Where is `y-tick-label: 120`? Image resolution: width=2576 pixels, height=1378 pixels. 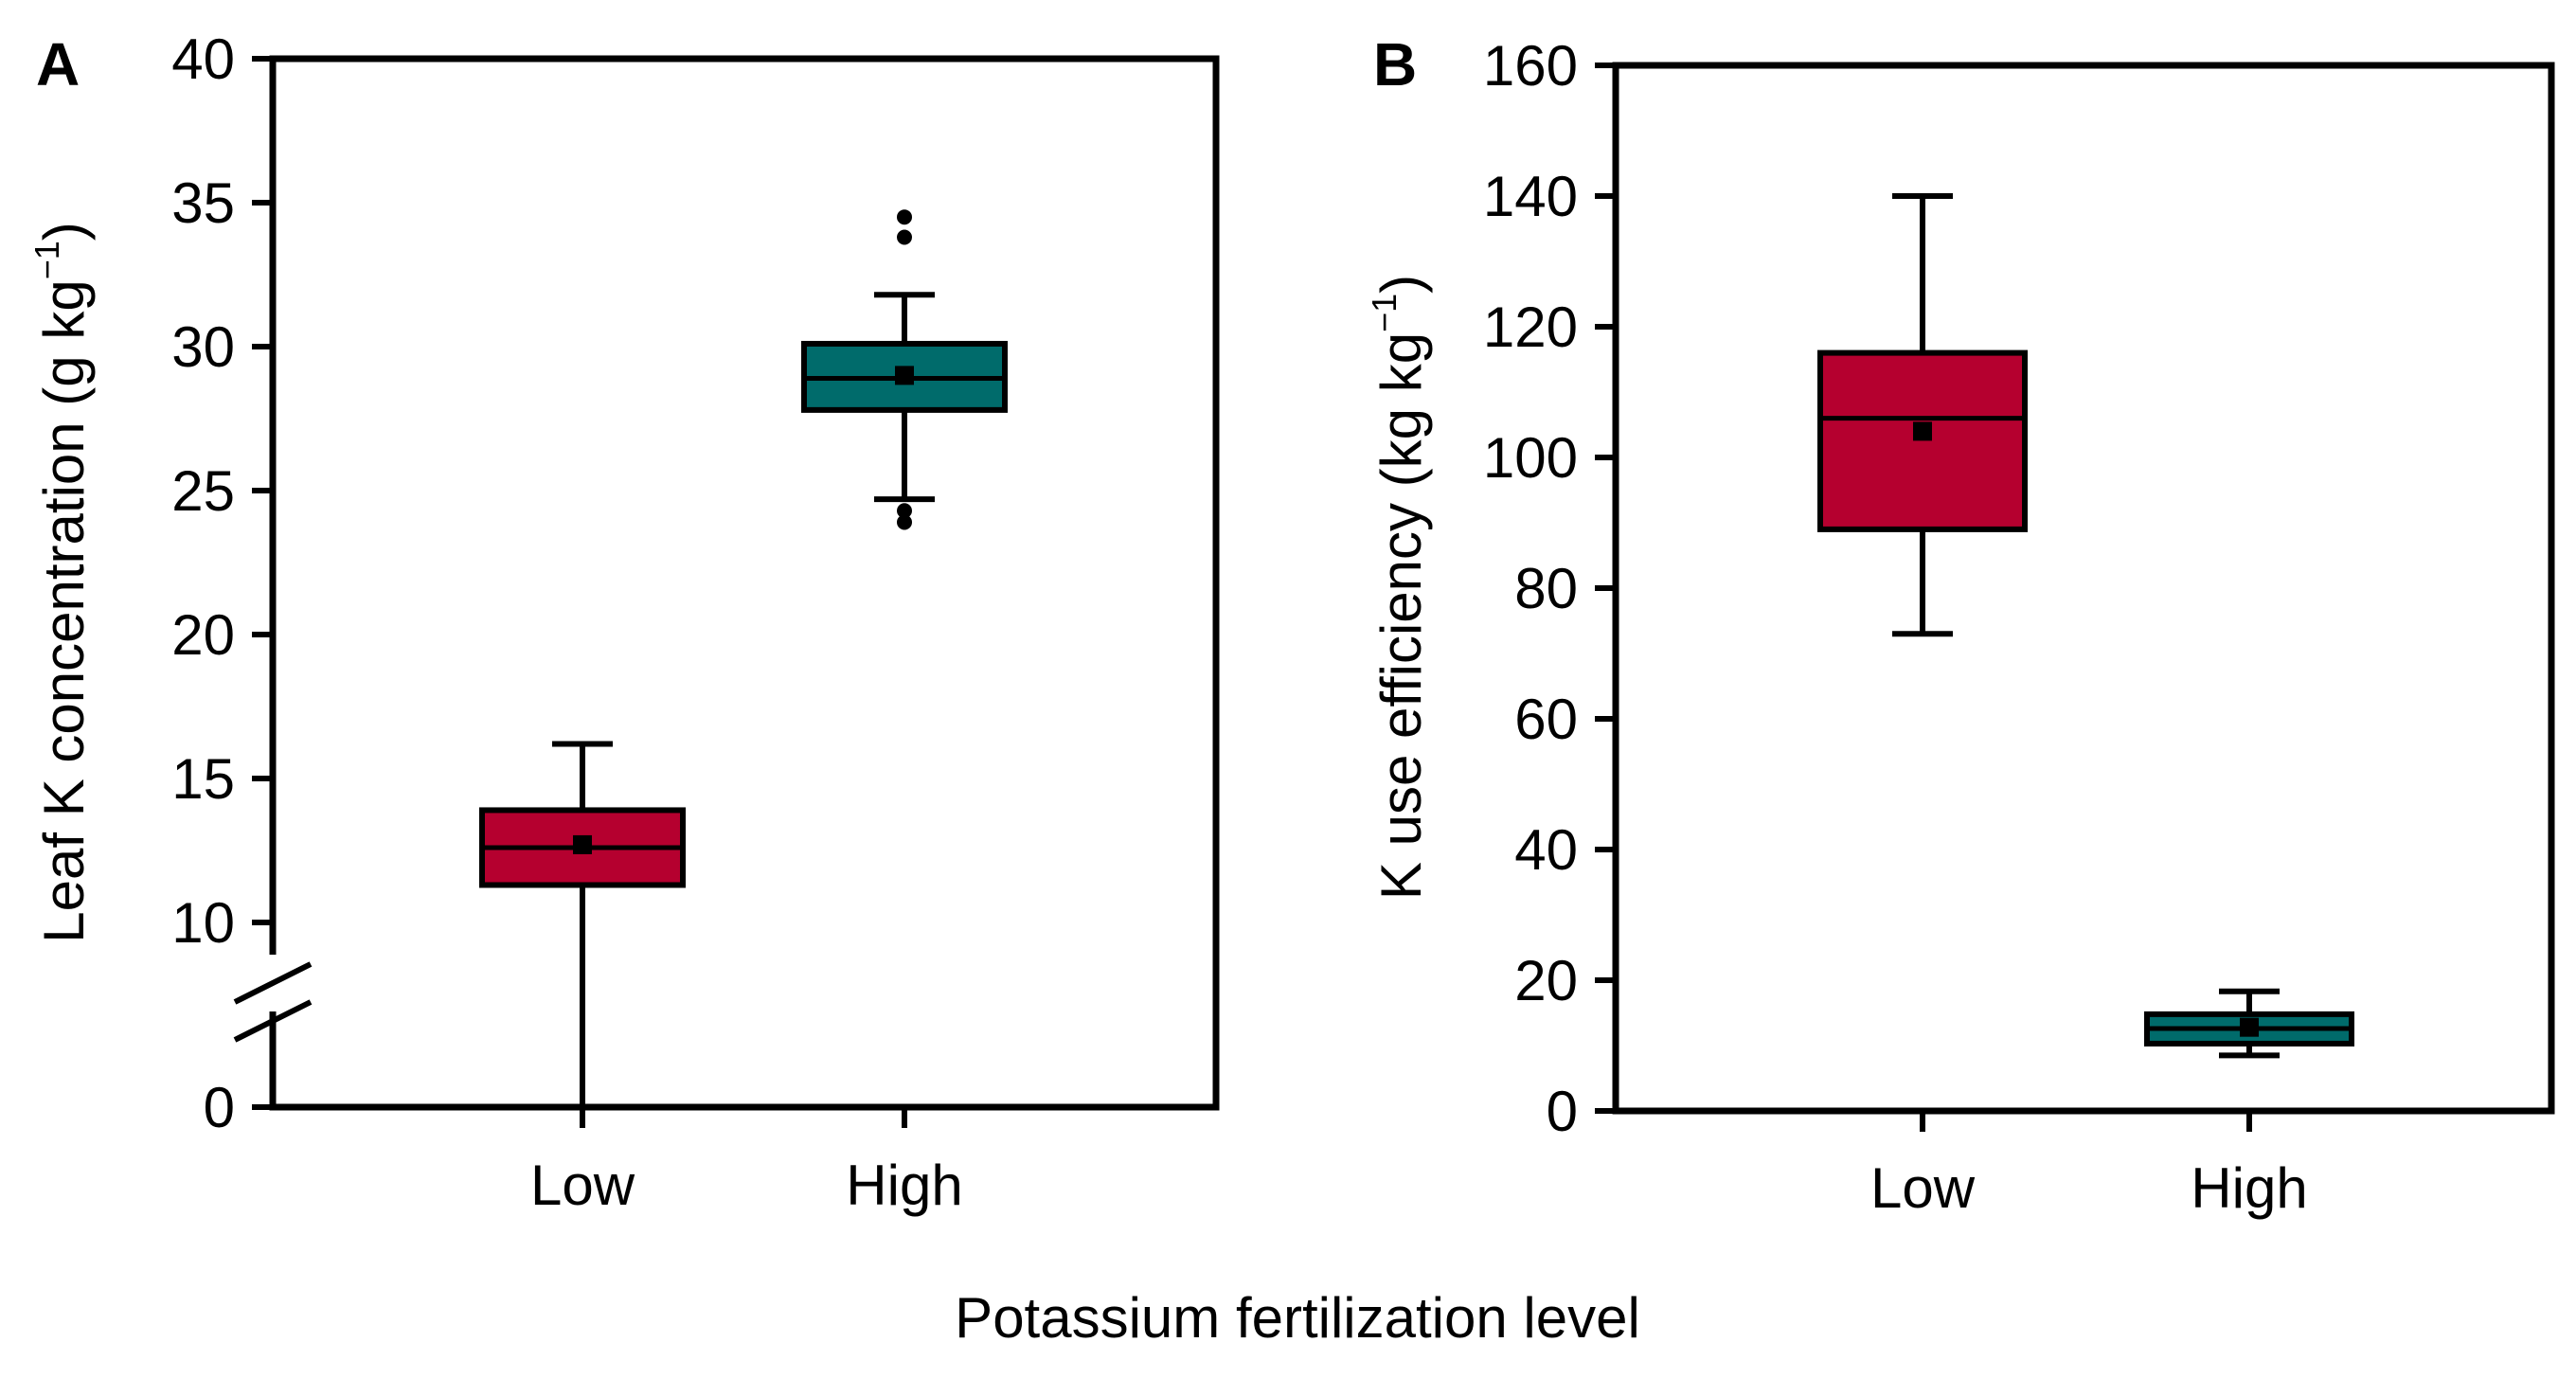
y-tick-label: 120 is located at coordinates (1530, 327).